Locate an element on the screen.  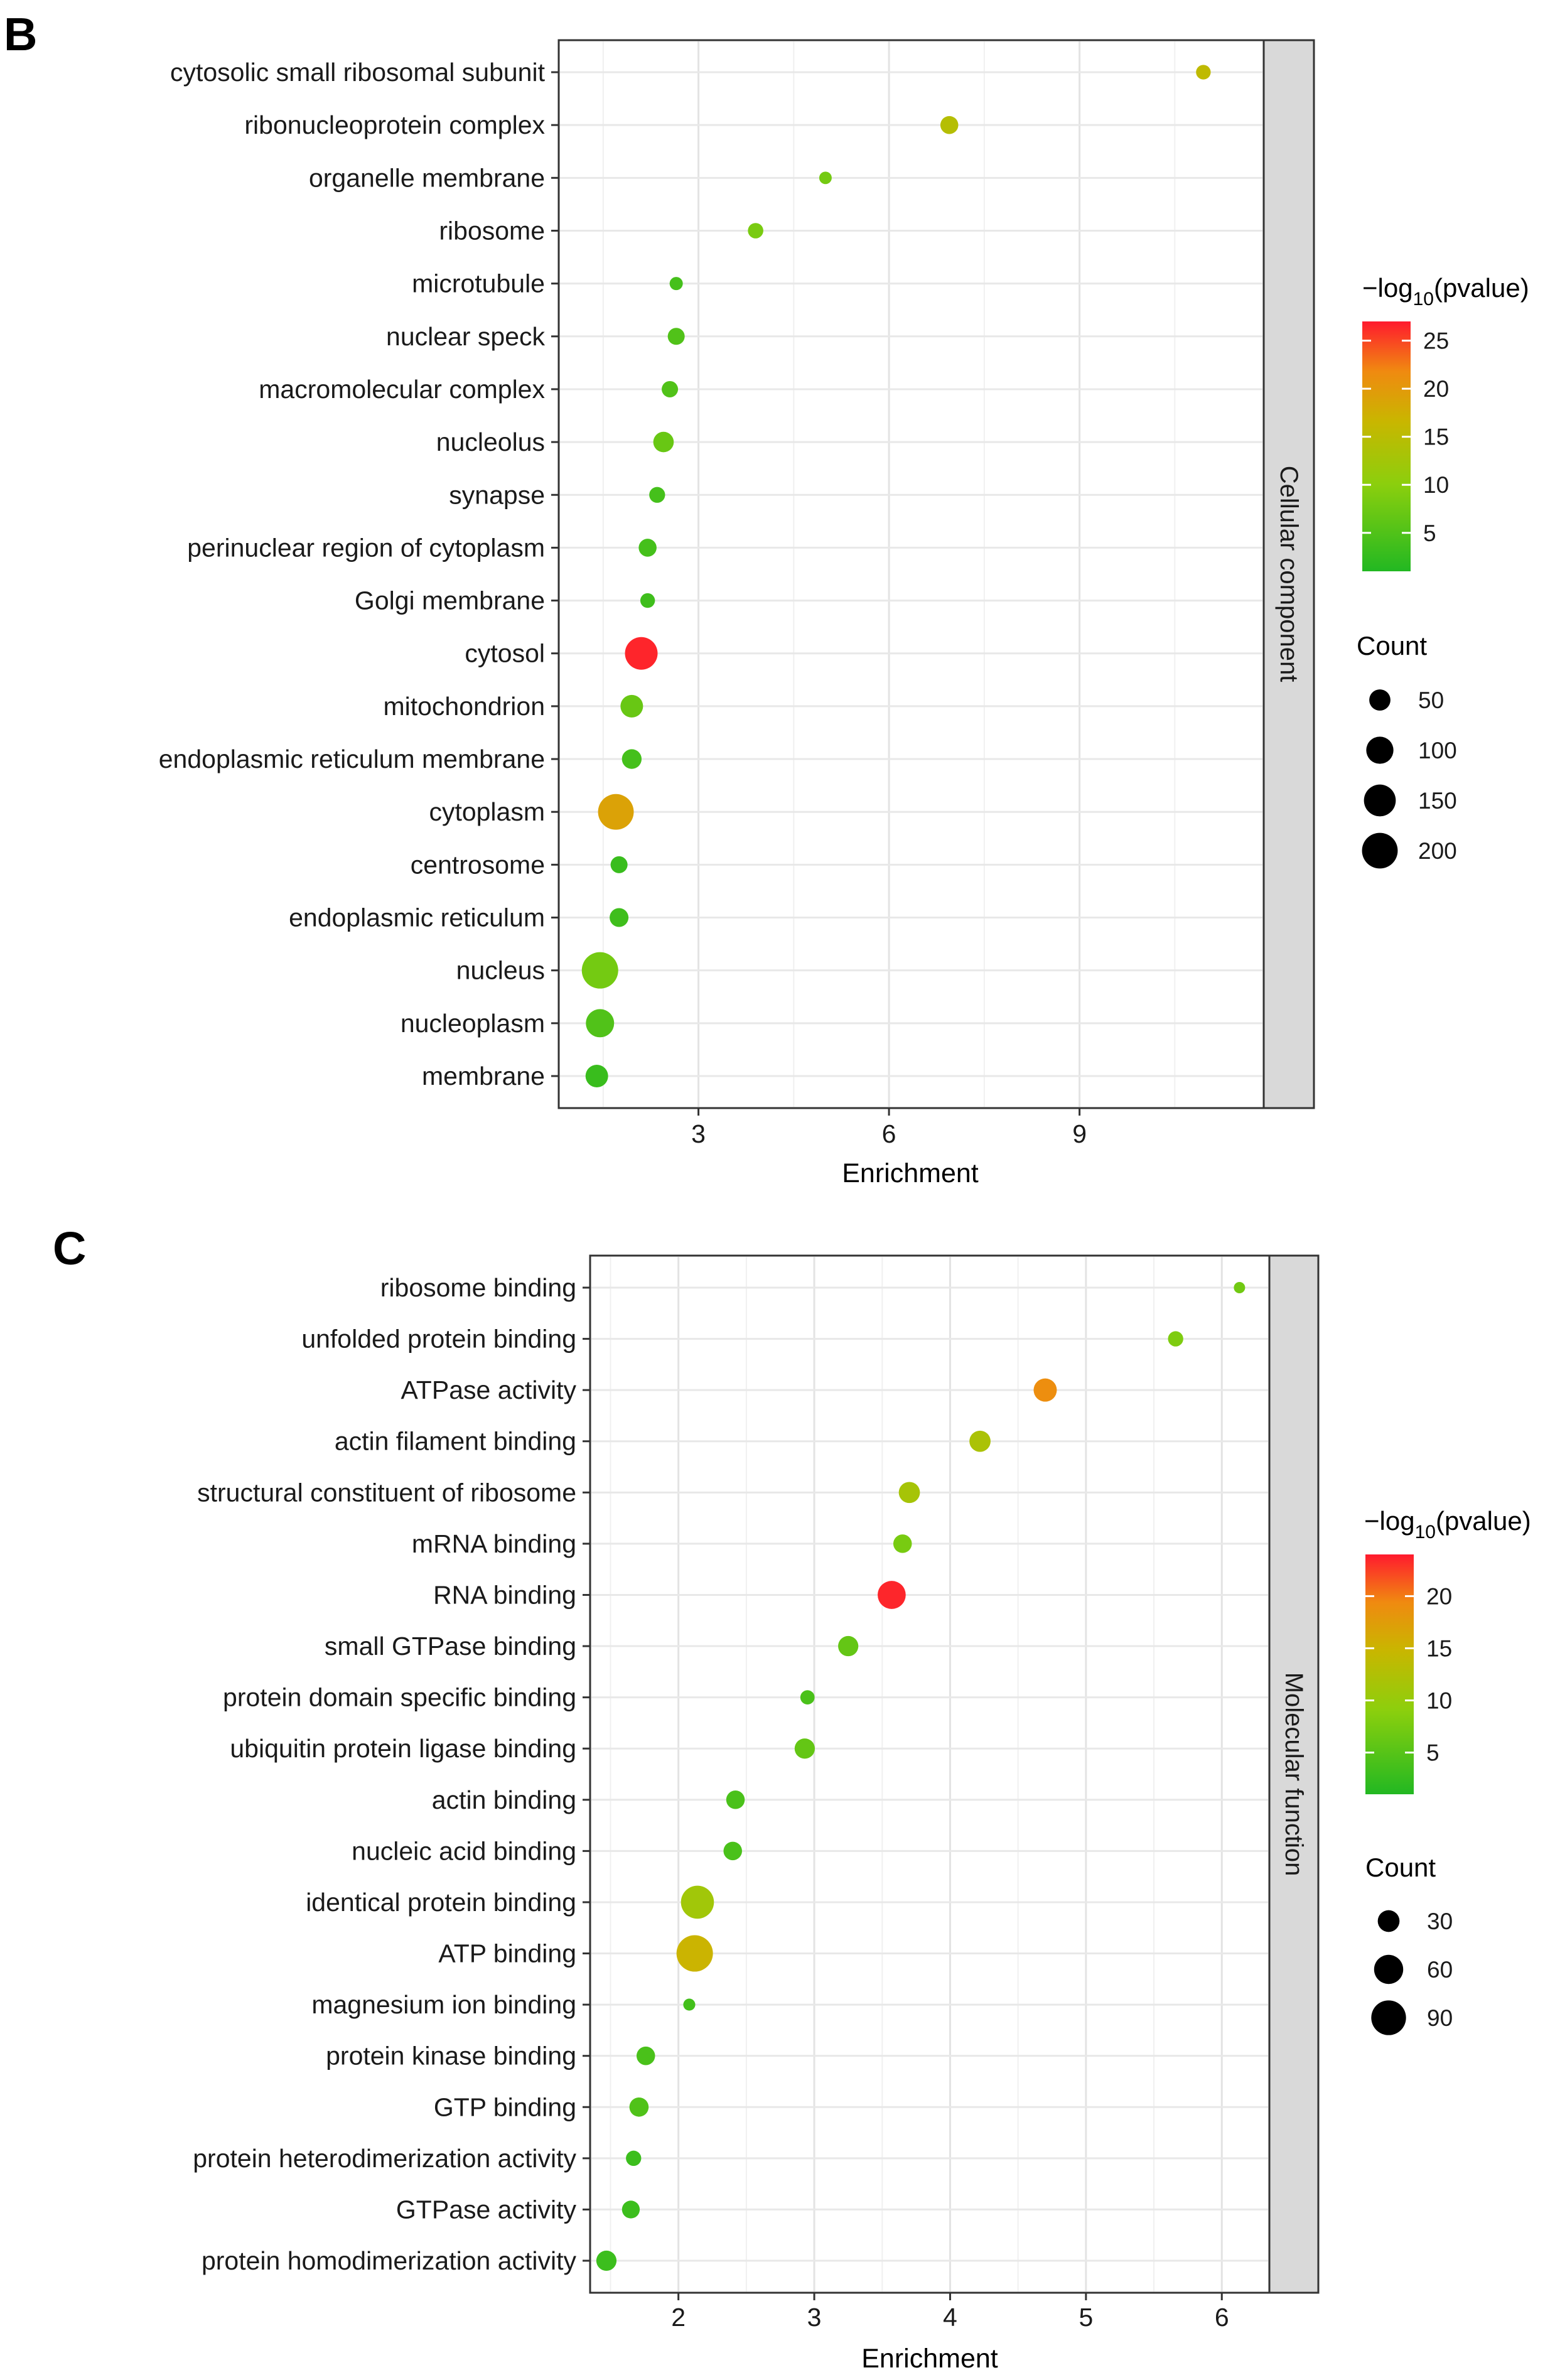
panel-c-point-ubiquitin-protein-ligase-binding is located at coordinates (804, 1748).